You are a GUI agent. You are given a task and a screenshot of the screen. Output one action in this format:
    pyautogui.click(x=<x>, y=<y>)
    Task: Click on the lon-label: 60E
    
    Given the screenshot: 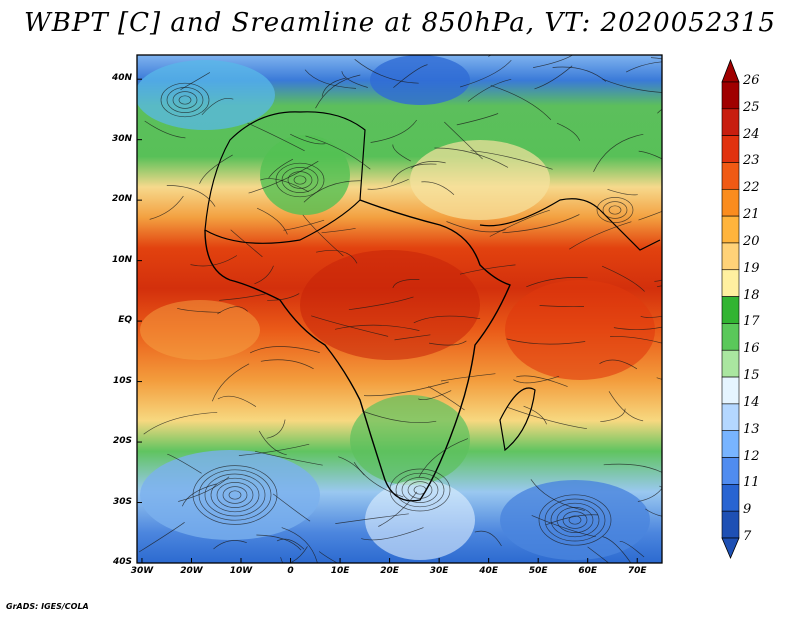 What is the action you would take?
    pyautogui.click(x=588, y=571)
    